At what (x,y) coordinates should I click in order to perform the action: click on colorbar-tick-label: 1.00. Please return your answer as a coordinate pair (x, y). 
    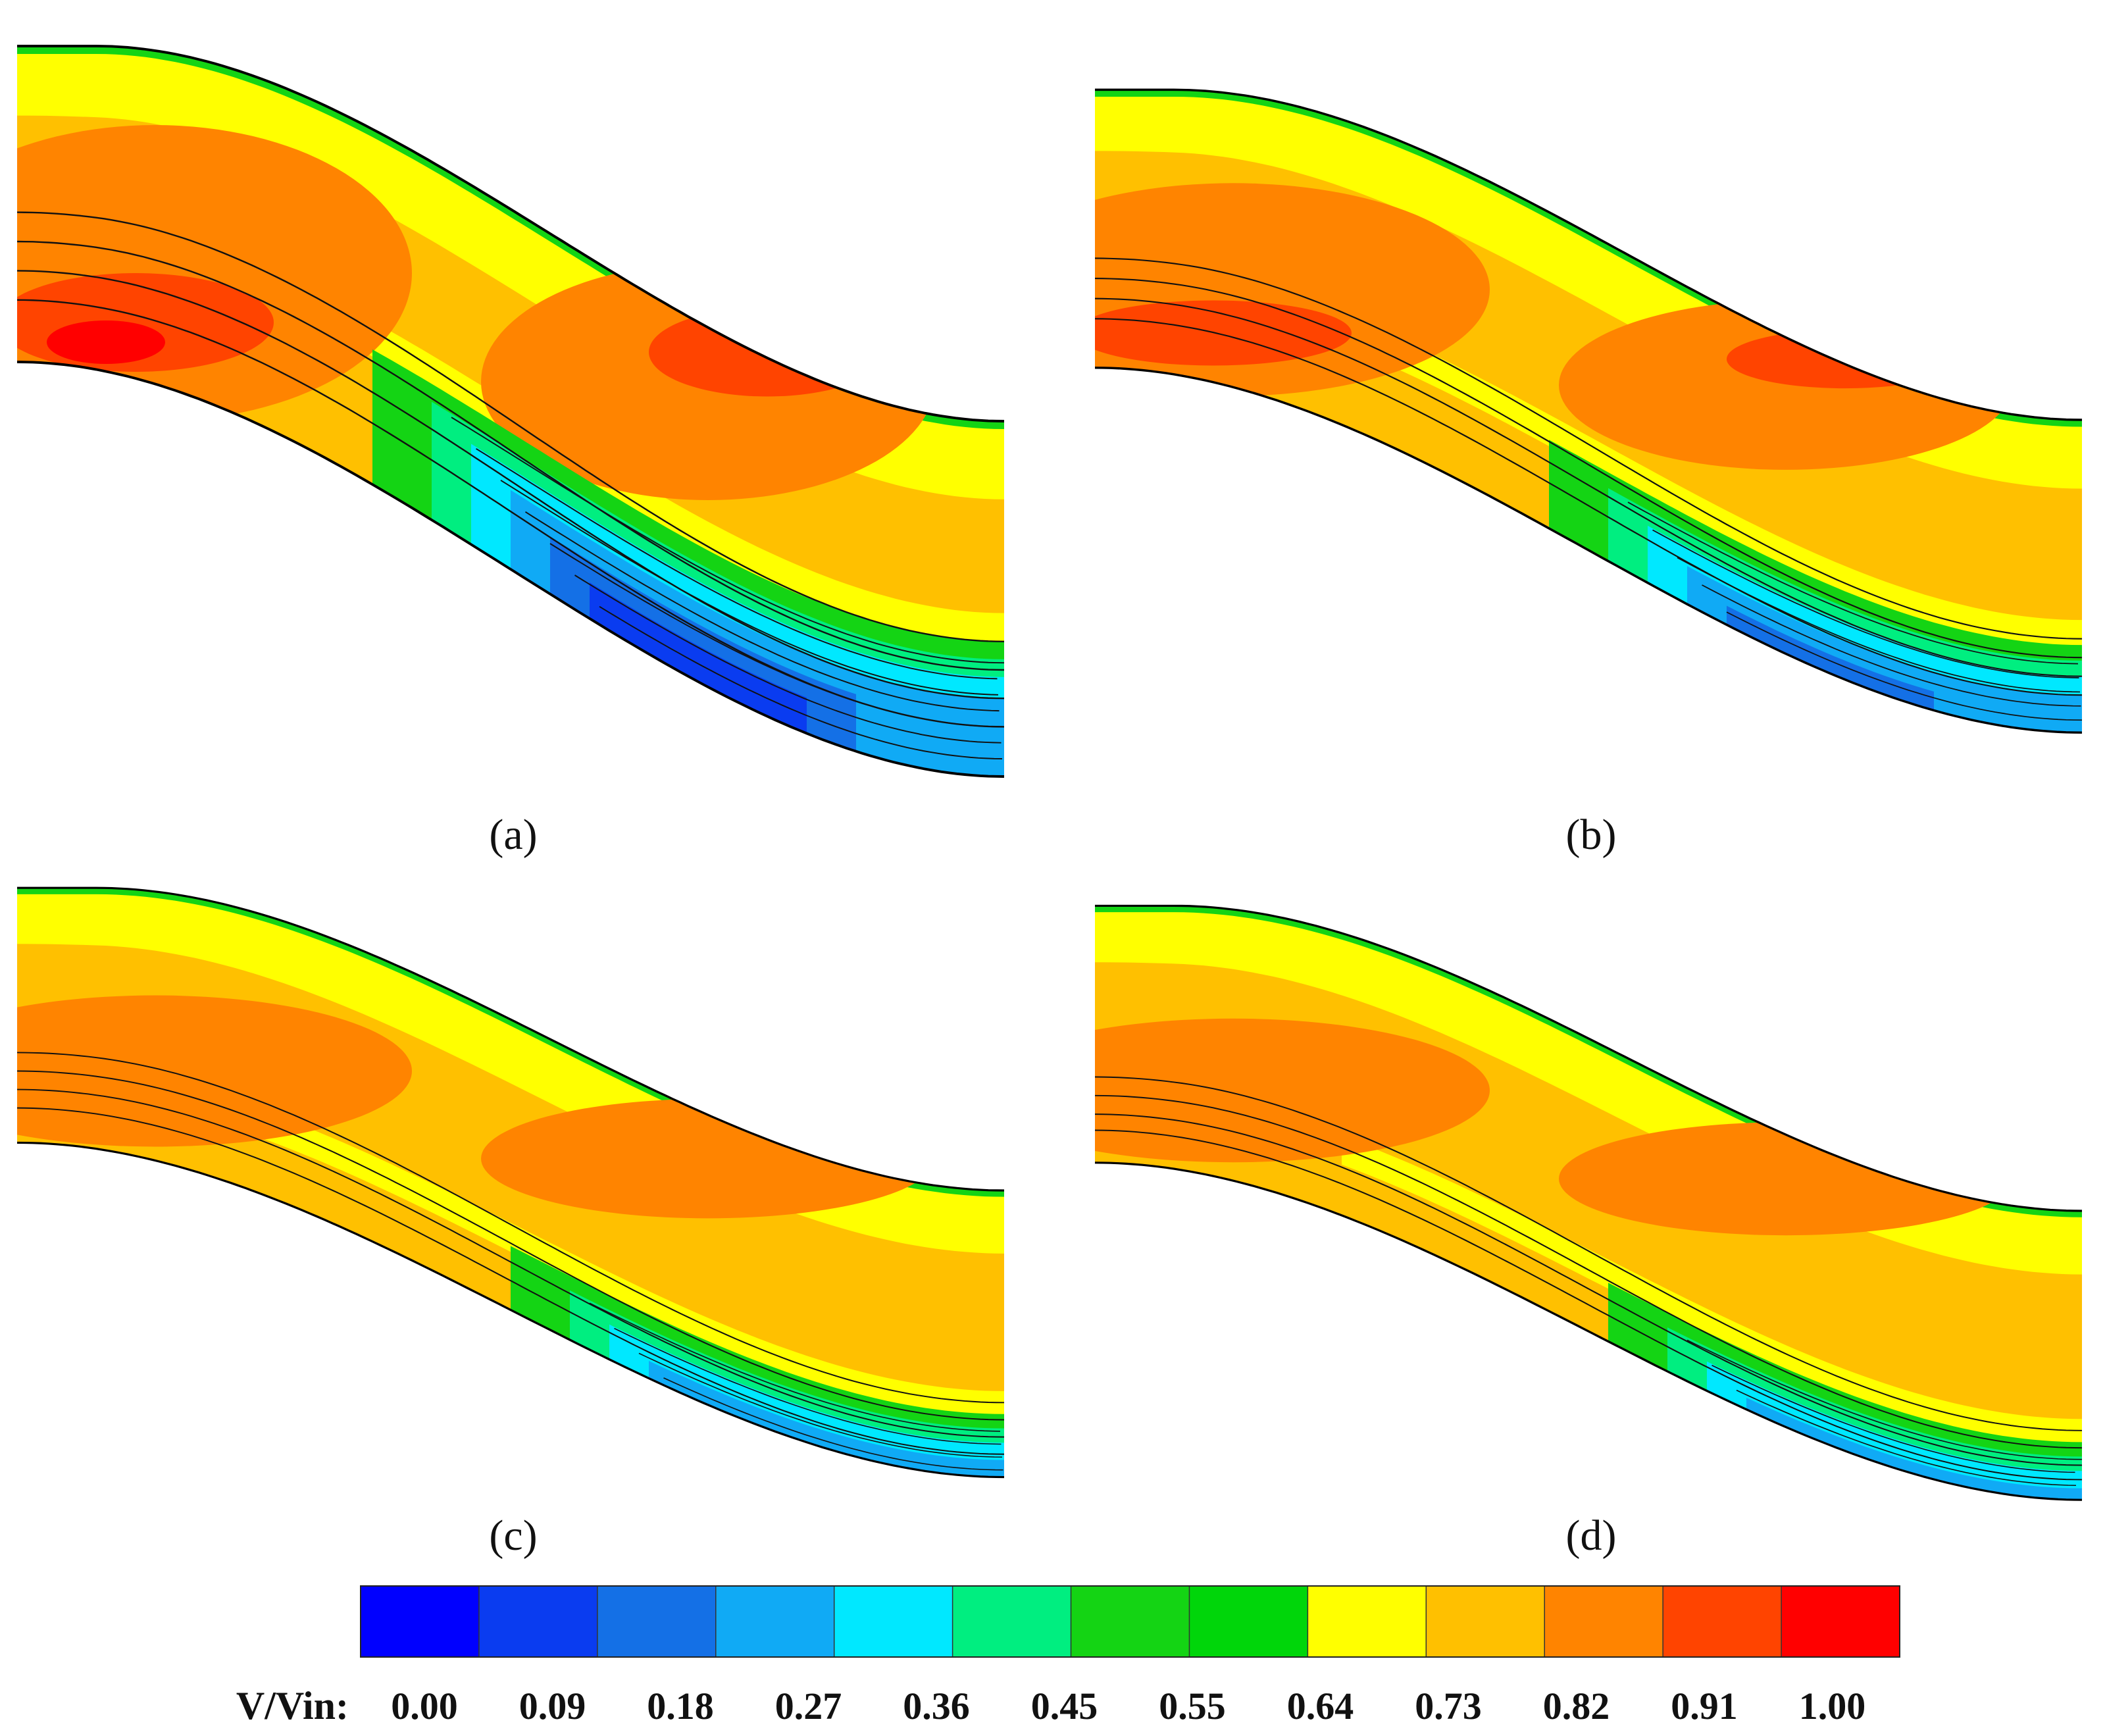
    Looking at the image, I should click on (1832, 1706).